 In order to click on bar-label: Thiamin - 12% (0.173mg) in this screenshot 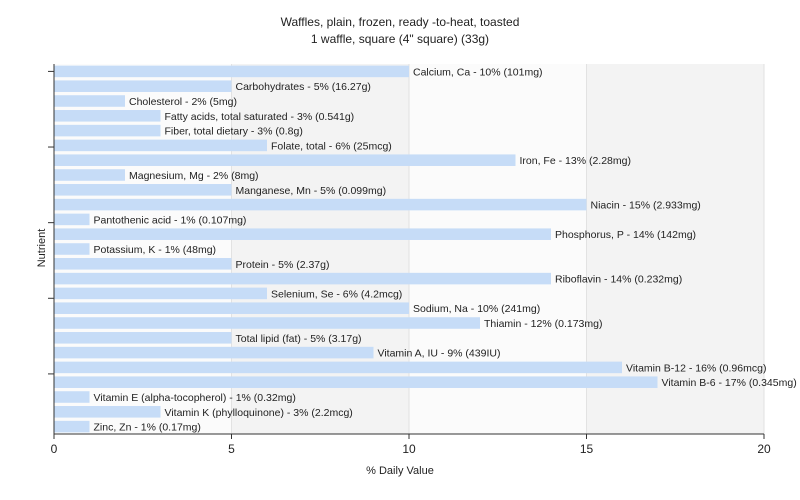, I will do `click(543, 324)`.